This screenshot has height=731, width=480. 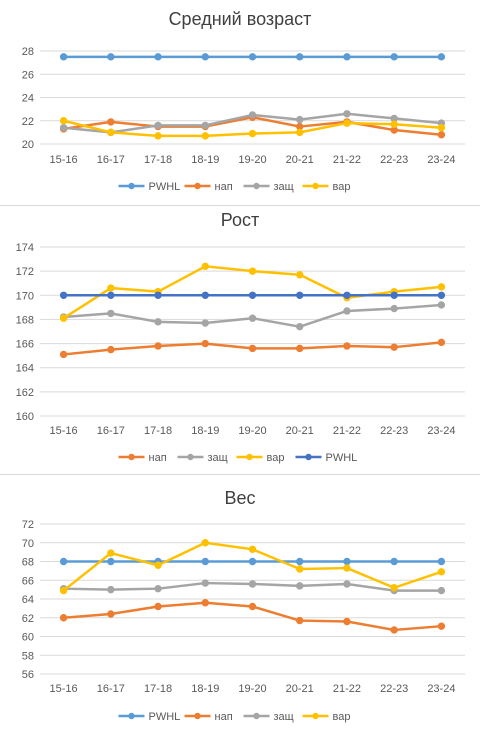 I want to click on y-tick-label: 70, so click(x=28, y=544).